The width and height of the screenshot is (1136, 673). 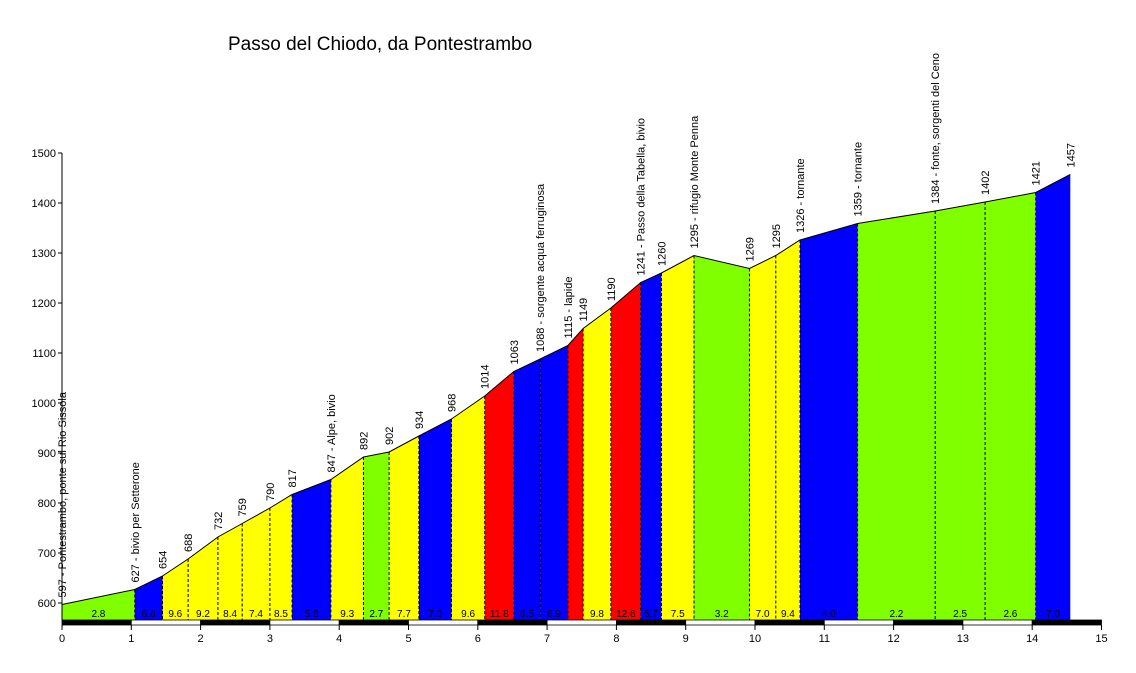 What do you see at coordinates (829, 614) in the screenshot?
I see `gradient-label: 4.0` at bounding box center [829, 614].